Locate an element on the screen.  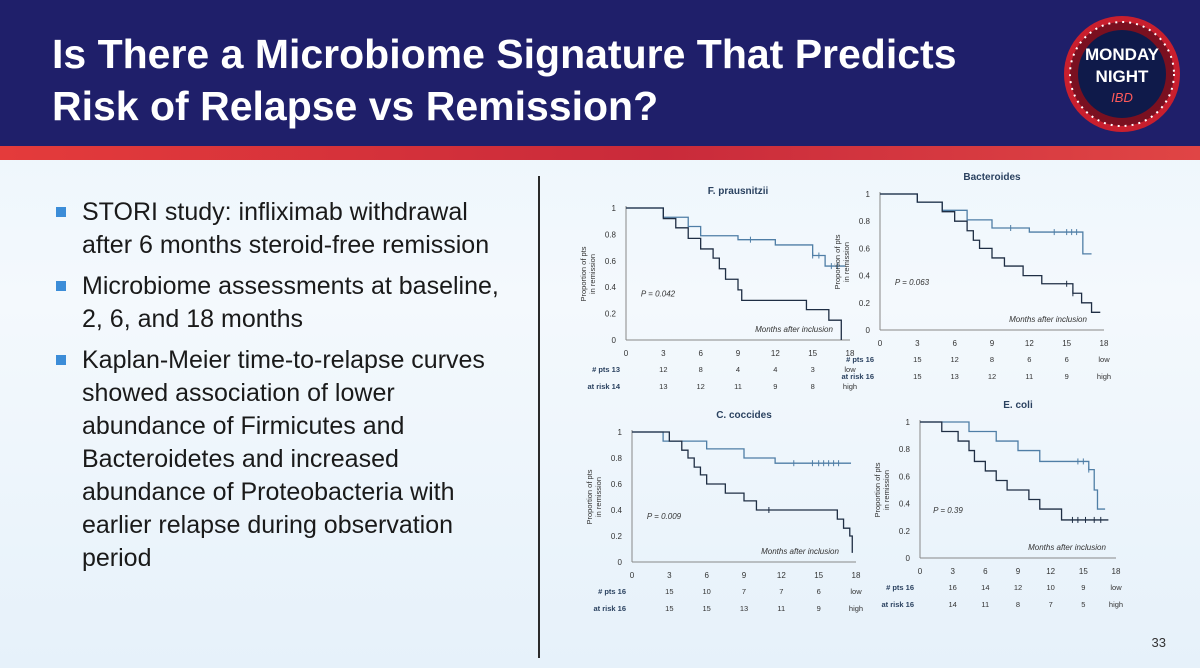
chart-title: C. coccides is located at coordinates (744, 415).